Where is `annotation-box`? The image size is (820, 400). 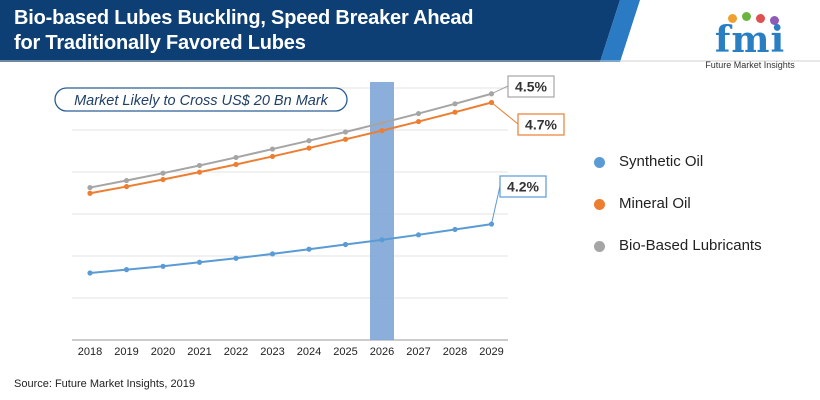
annotation-box is located at coordinates (201, 99).